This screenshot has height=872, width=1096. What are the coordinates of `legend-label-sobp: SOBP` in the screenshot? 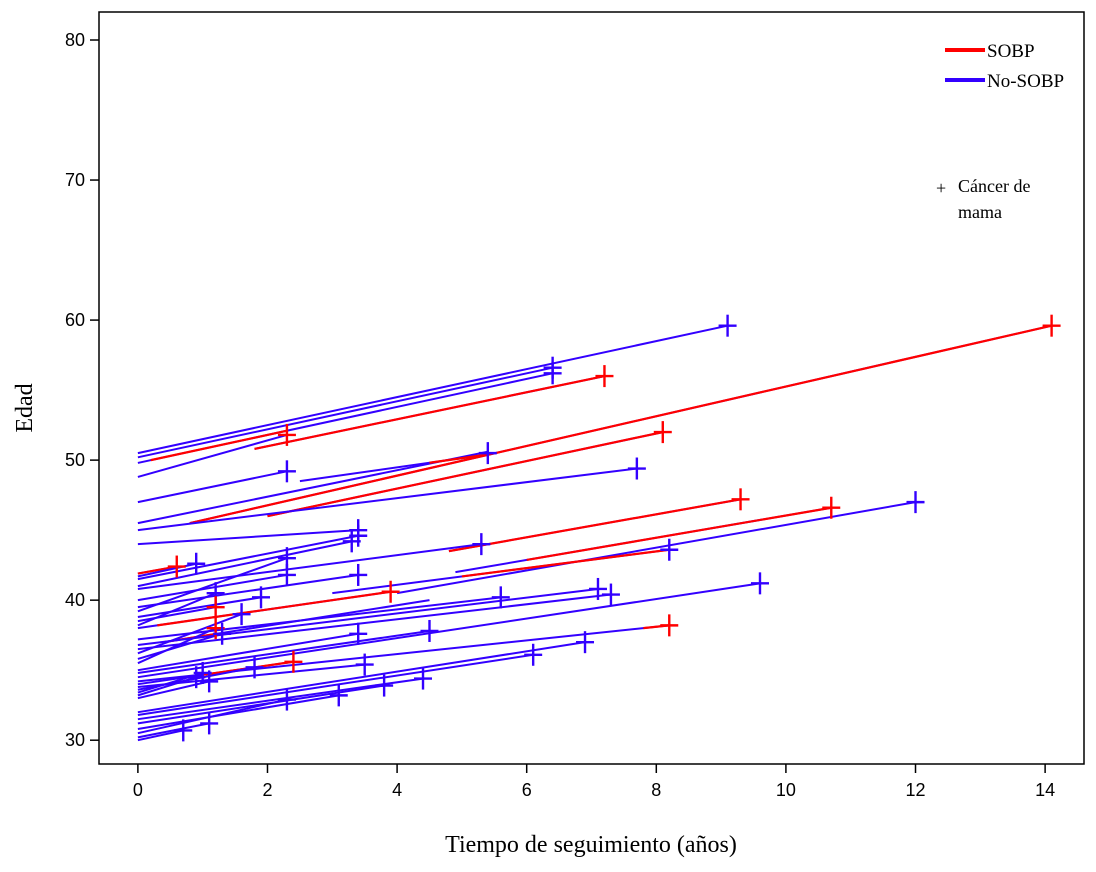 It's located at (1011, 51).